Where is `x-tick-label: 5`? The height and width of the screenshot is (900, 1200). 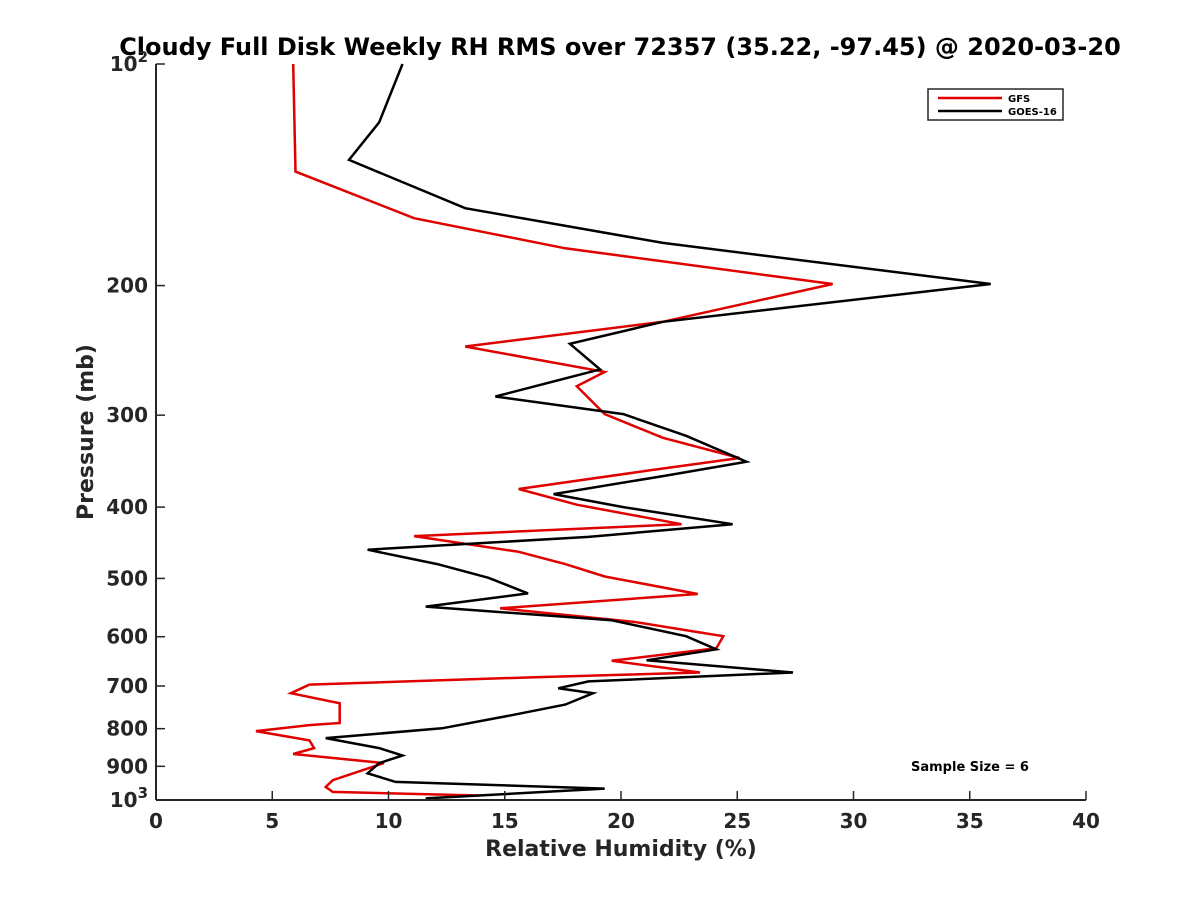 x-tick-label: 5 is located at coordinates (272, 821).